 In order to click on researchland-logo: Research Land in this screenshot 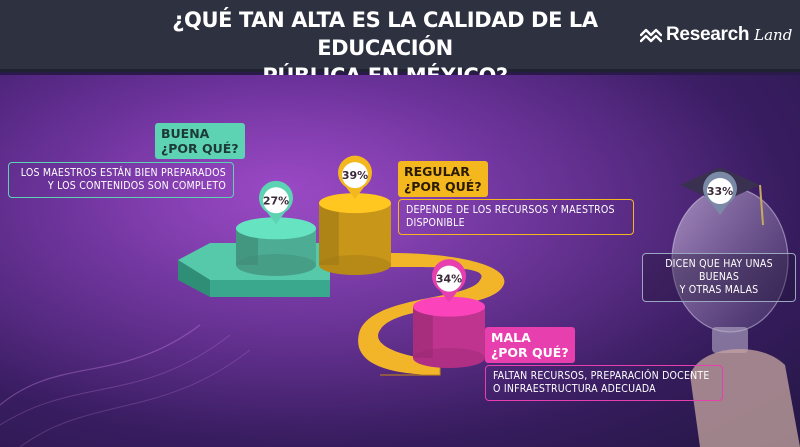, I will do `click(716, 35)`.